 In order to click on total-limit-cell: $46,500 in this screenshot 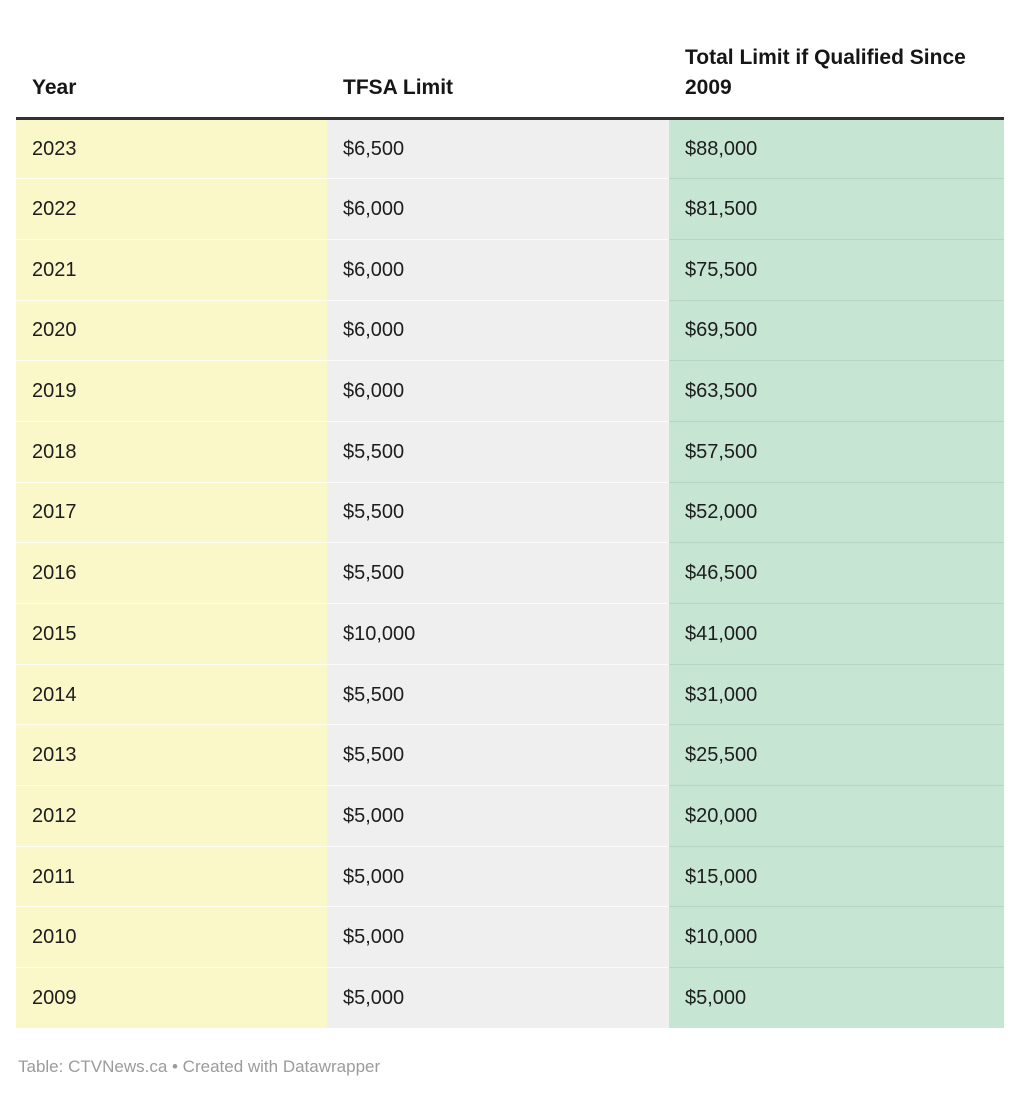, I will do `click(836, 573)`.